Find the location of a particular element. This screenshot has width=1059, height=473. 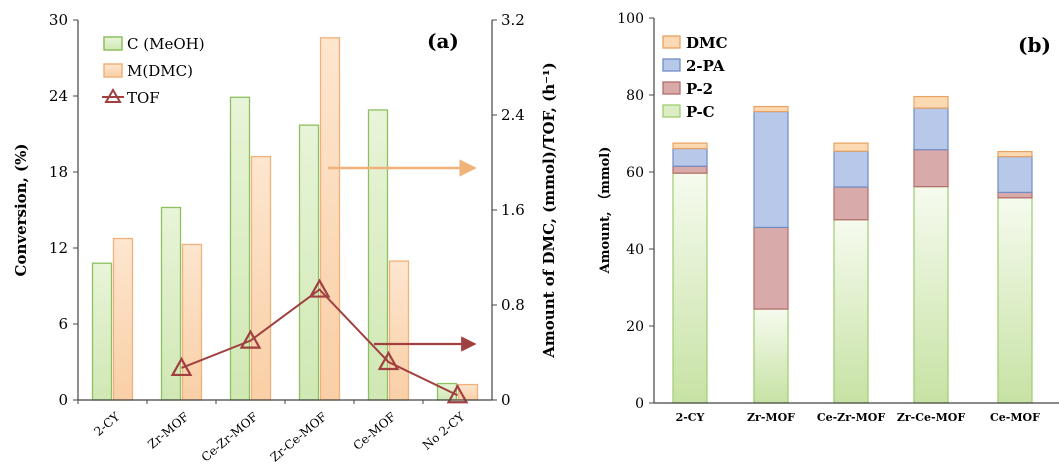

panel-a-tof-line is located at coordinates (319, 341).